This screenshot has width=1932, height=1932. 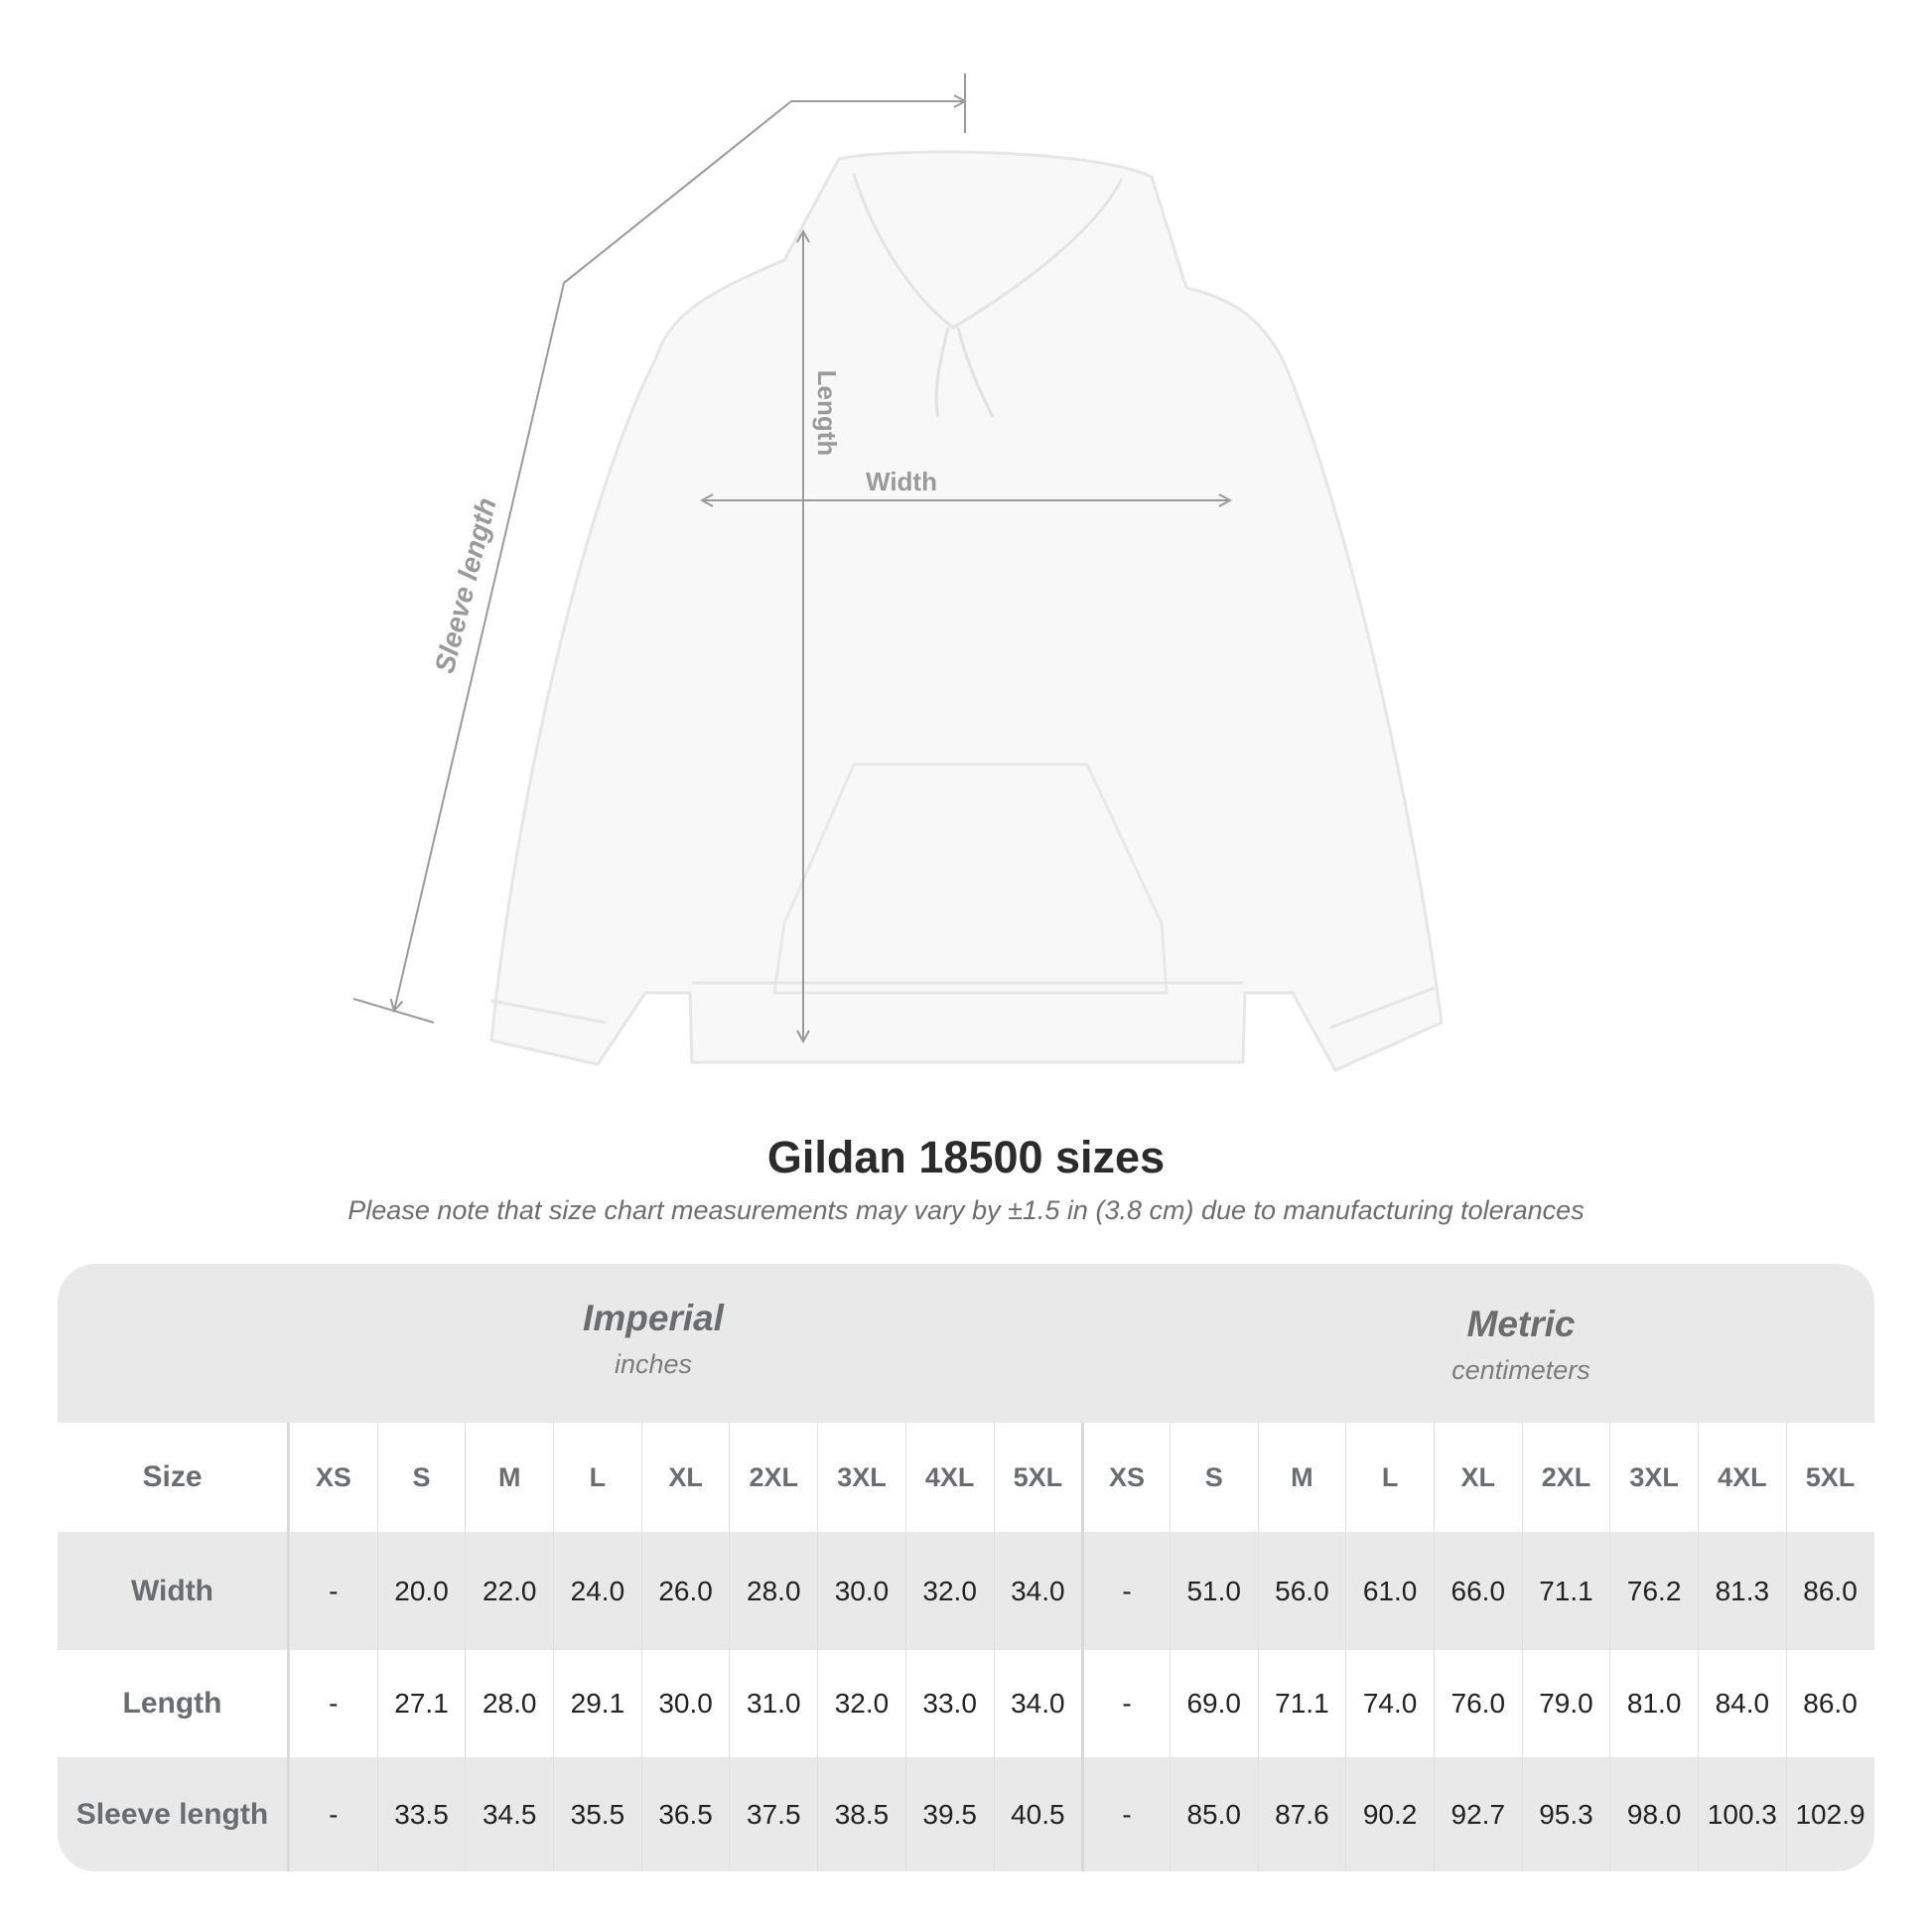 I want to click on value-cell: 34.5, so click(x=509, y=1814).